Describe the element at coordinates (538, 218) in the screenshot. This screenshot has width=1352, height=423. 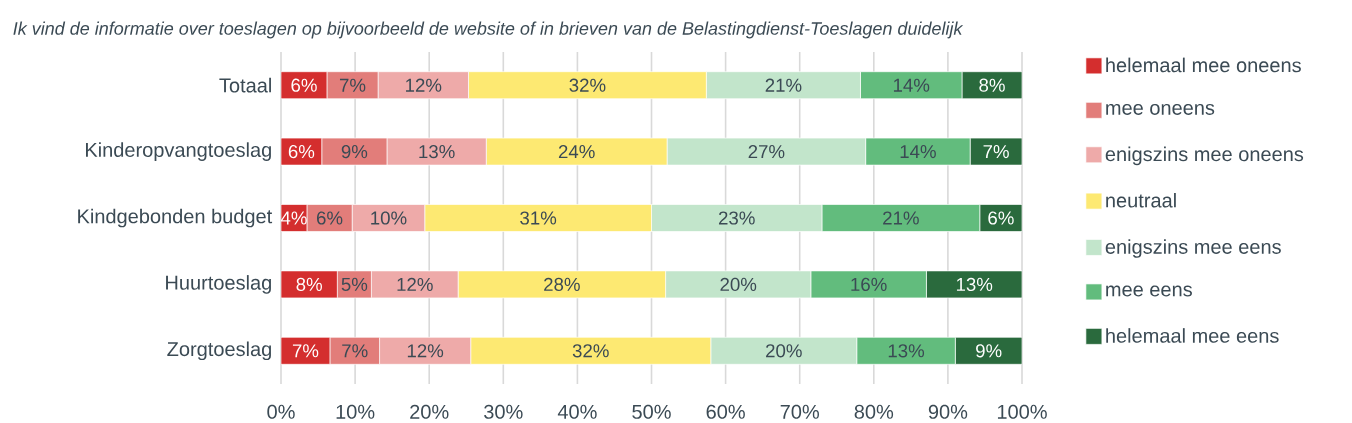
I see `data-label: 31%` at that location.